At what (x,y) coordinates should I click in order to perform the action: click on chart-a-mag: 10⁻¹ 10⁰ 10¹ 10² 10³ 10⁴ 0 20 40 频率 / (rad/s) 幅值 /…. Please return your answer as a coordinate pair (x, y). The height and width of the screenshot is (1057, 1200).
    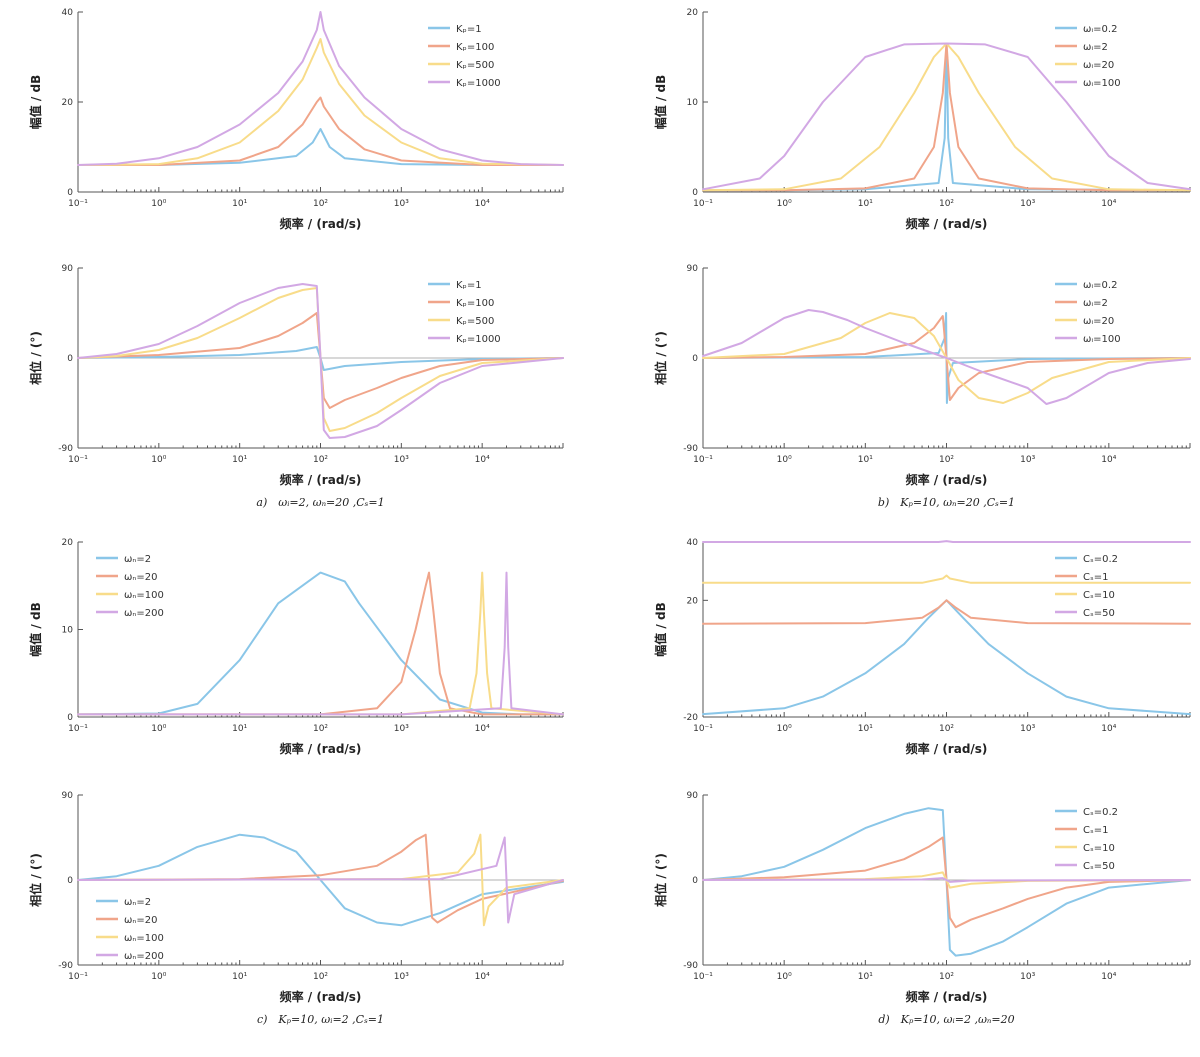
    Looking at the image, I should click on (296, 119).